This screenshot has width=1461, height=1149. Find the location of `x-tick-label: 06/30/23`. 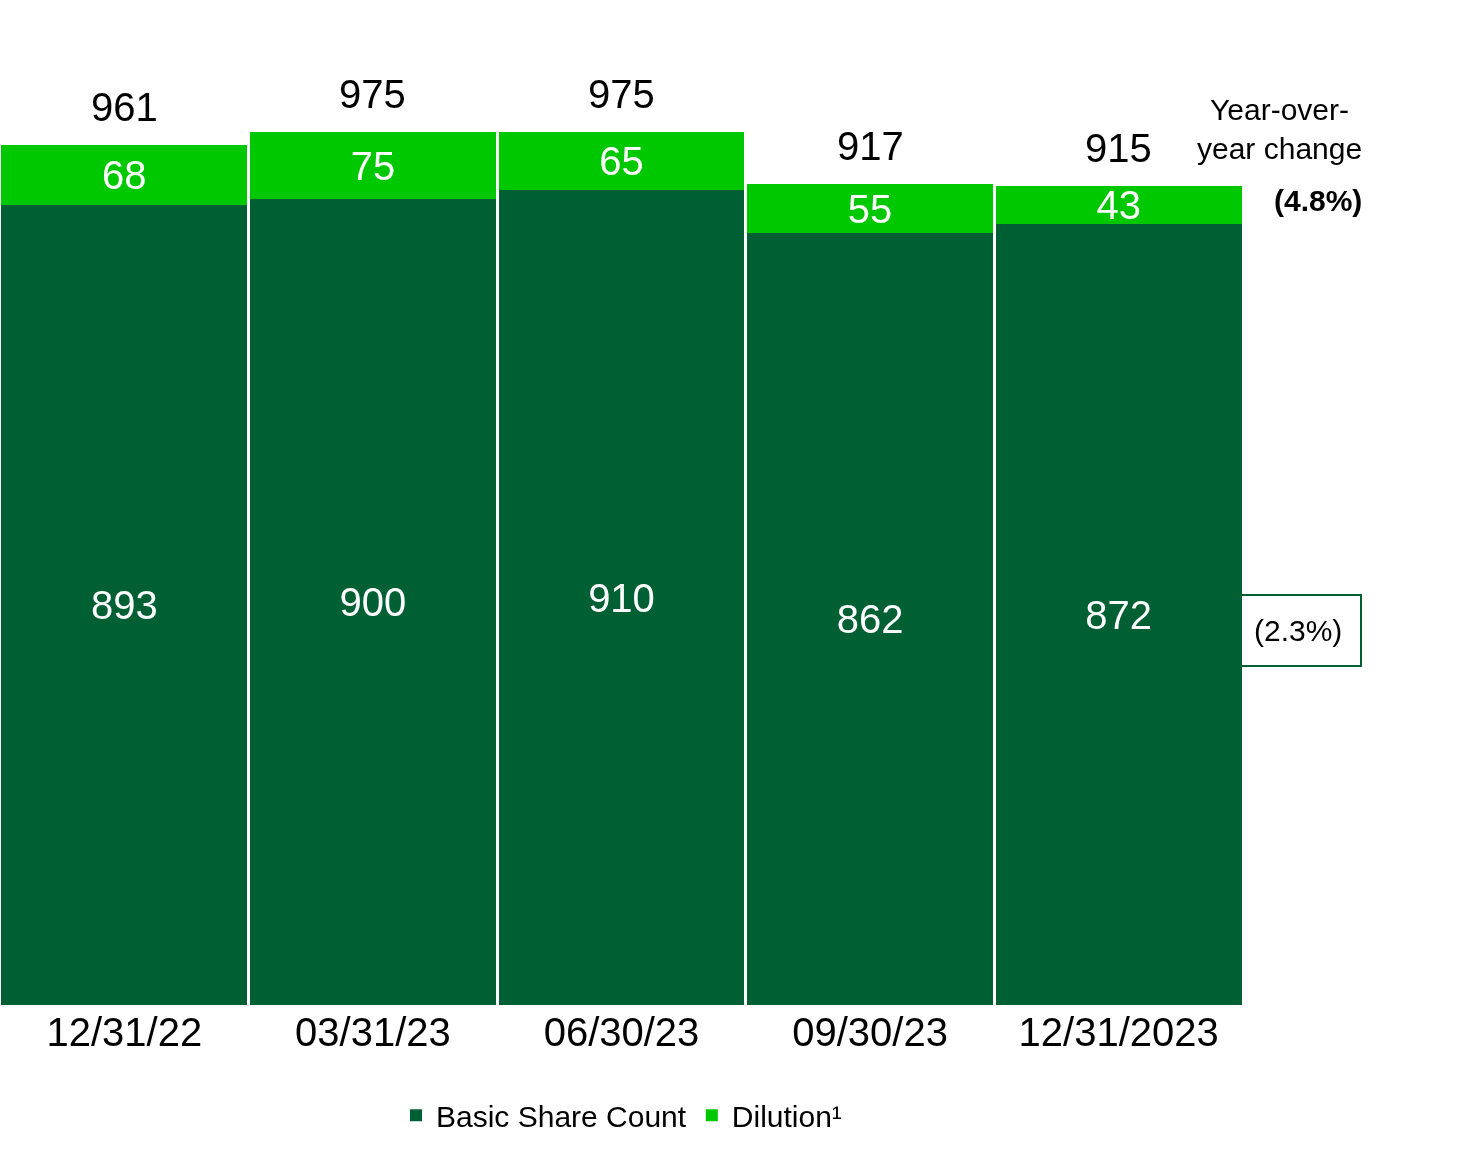

x-tick-label: 06/30/23 is located at coordinates (621, 1032).